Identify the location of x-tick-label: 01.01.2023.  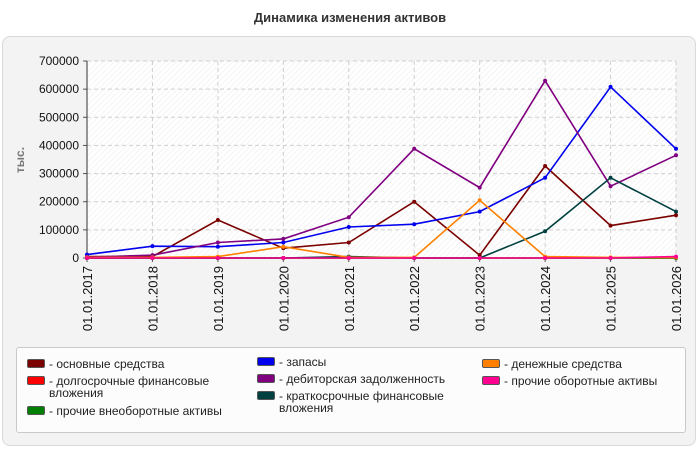
(480, 298).